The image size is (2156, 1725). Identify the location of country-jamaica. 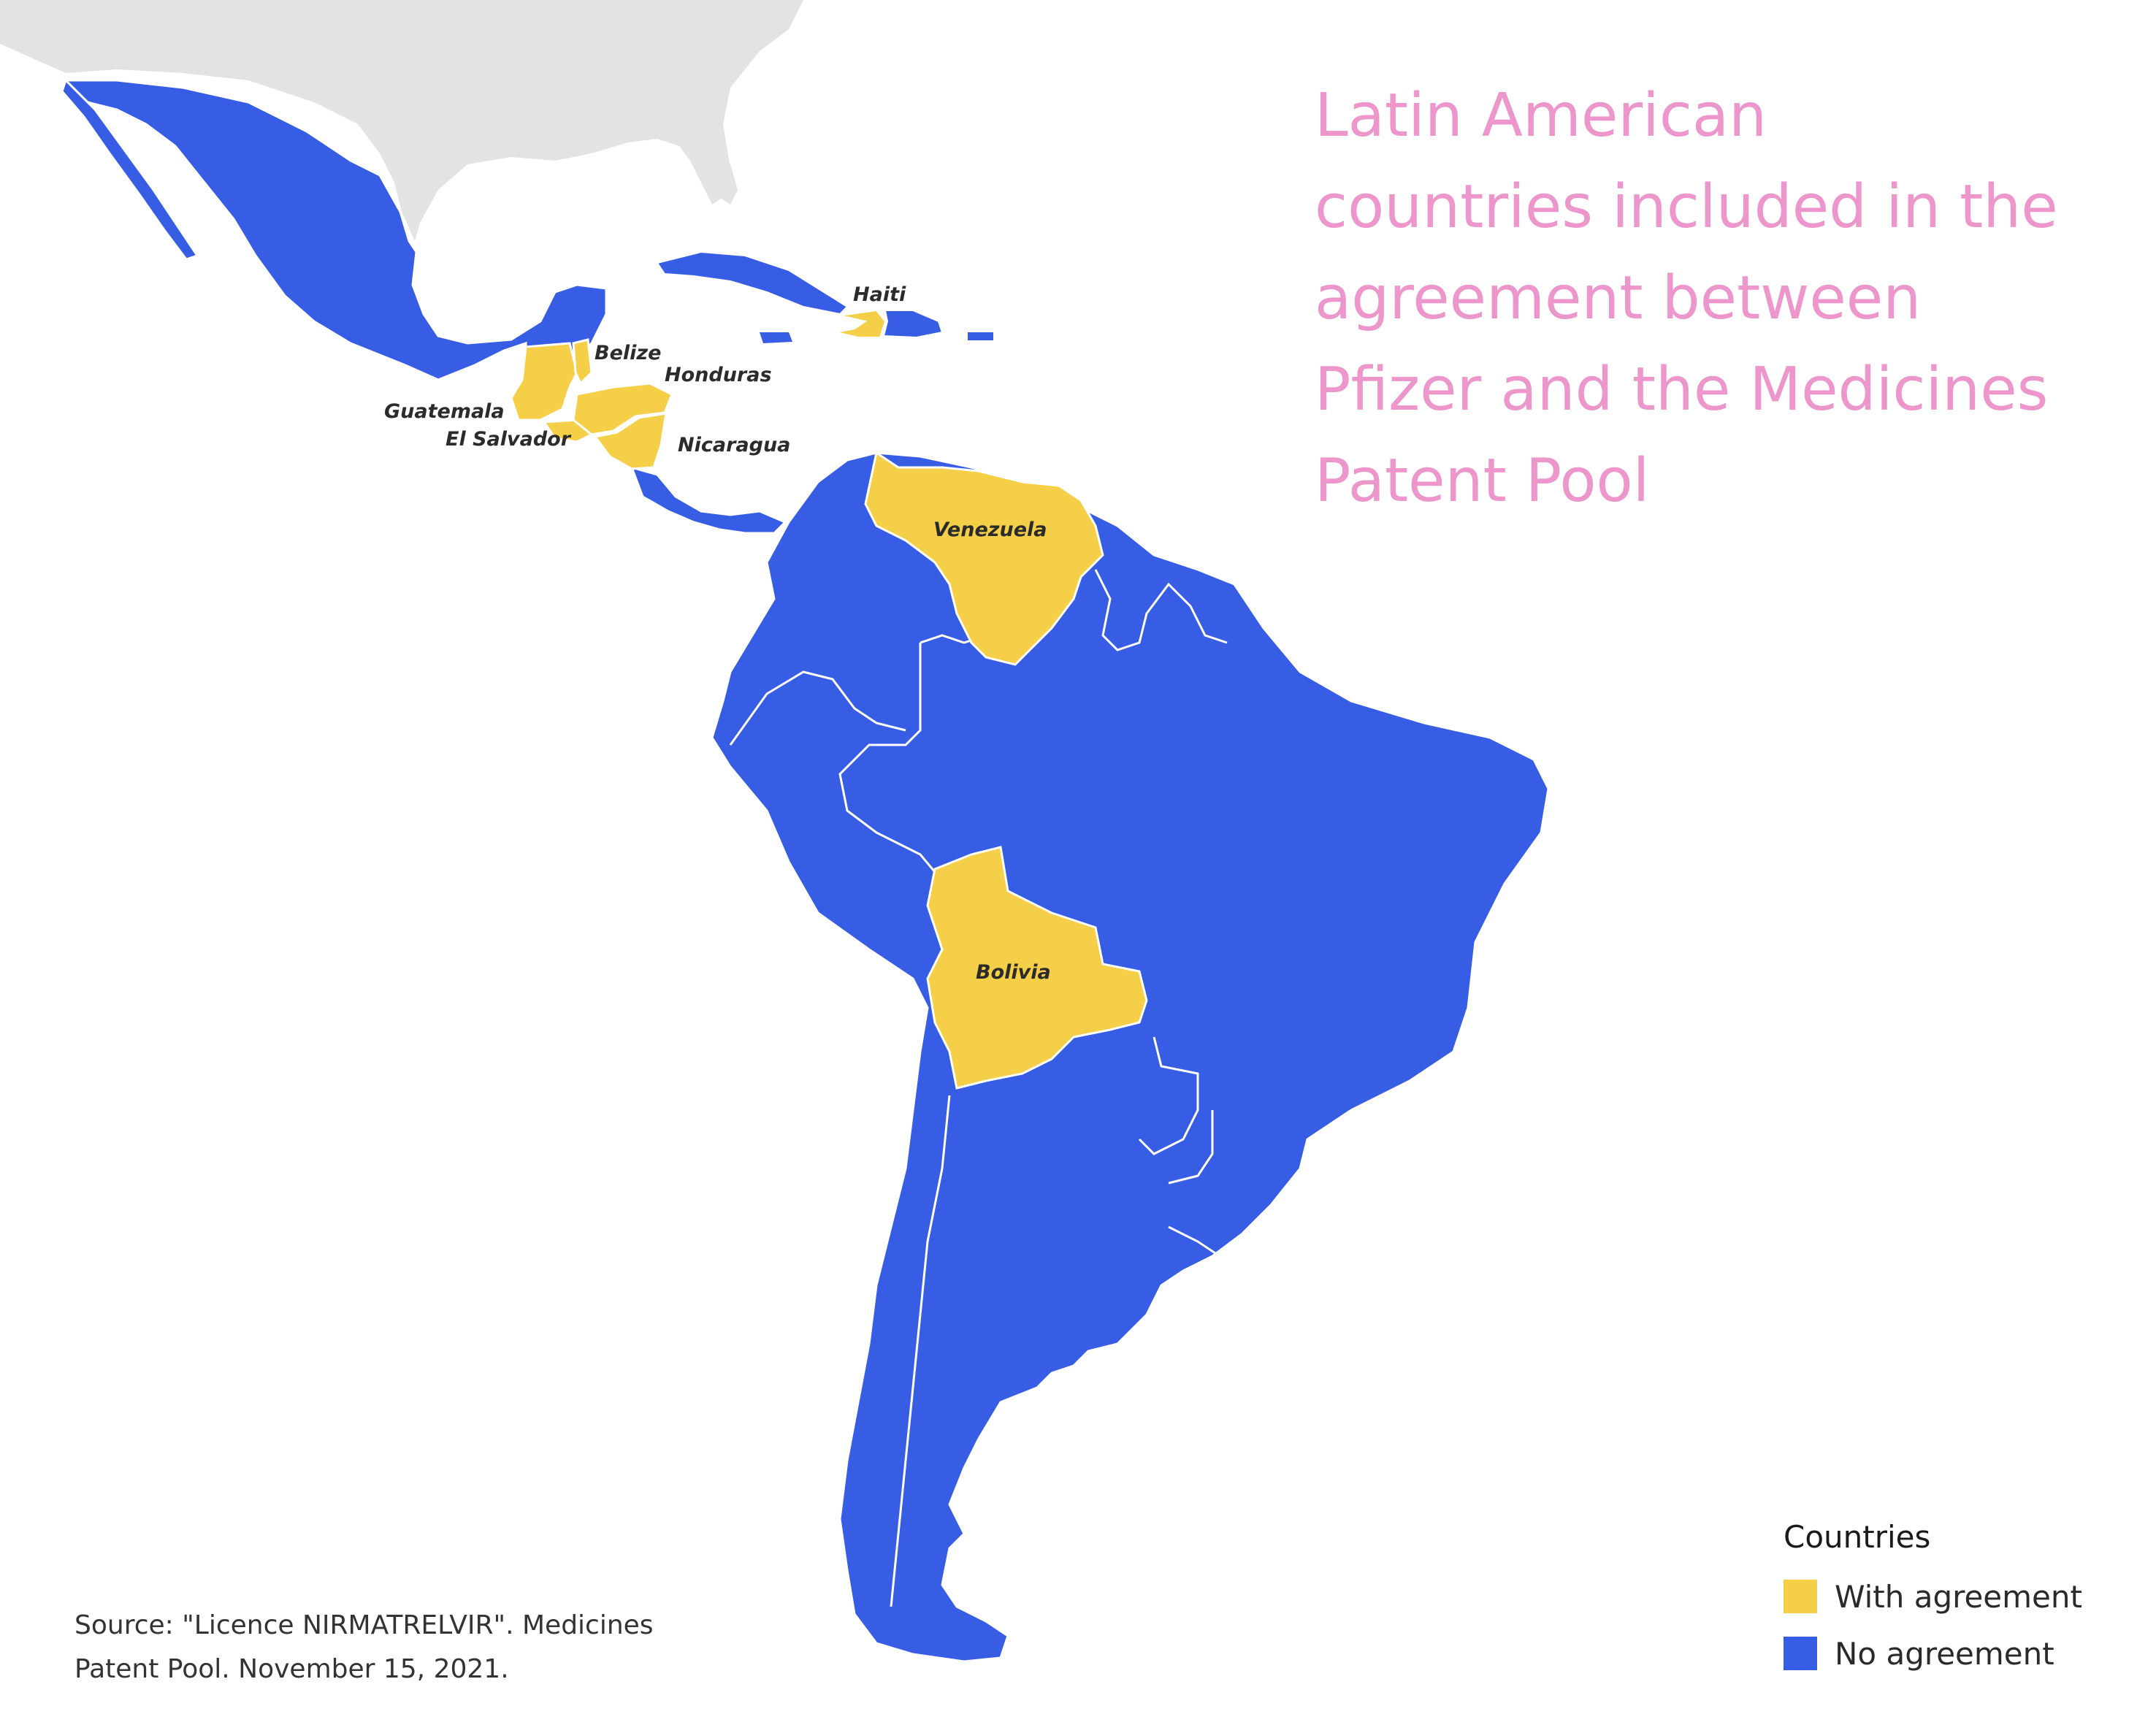
(776, 337).